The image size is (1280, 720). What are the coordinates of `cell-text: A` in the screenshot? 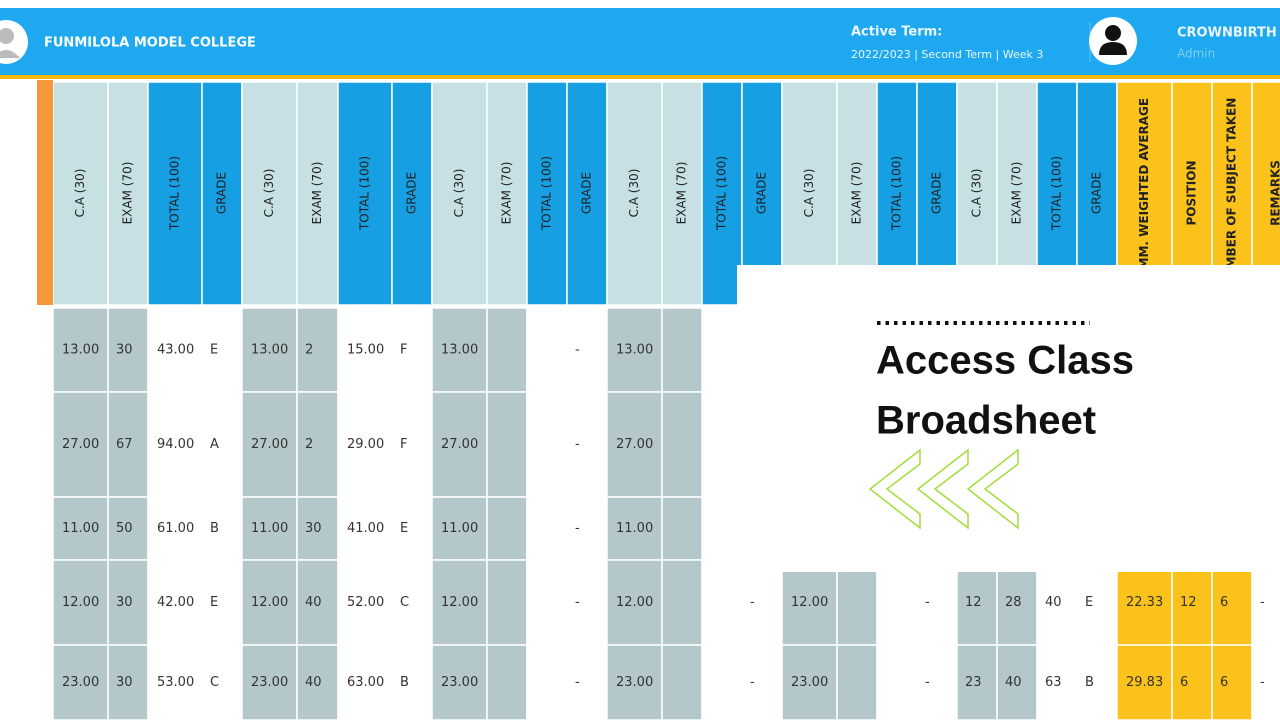 It's located at (214, 444).